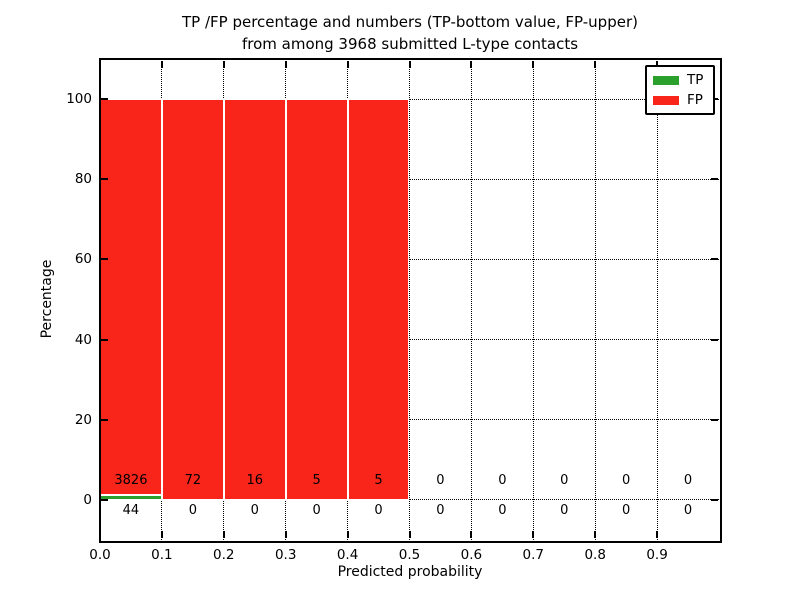 The width and height of the screenshot is (800, 600). What do you see at coordinates (347, 555) in the screenshot?
I see `x-tick-label: 0.4` at bounding box center [347, 555].